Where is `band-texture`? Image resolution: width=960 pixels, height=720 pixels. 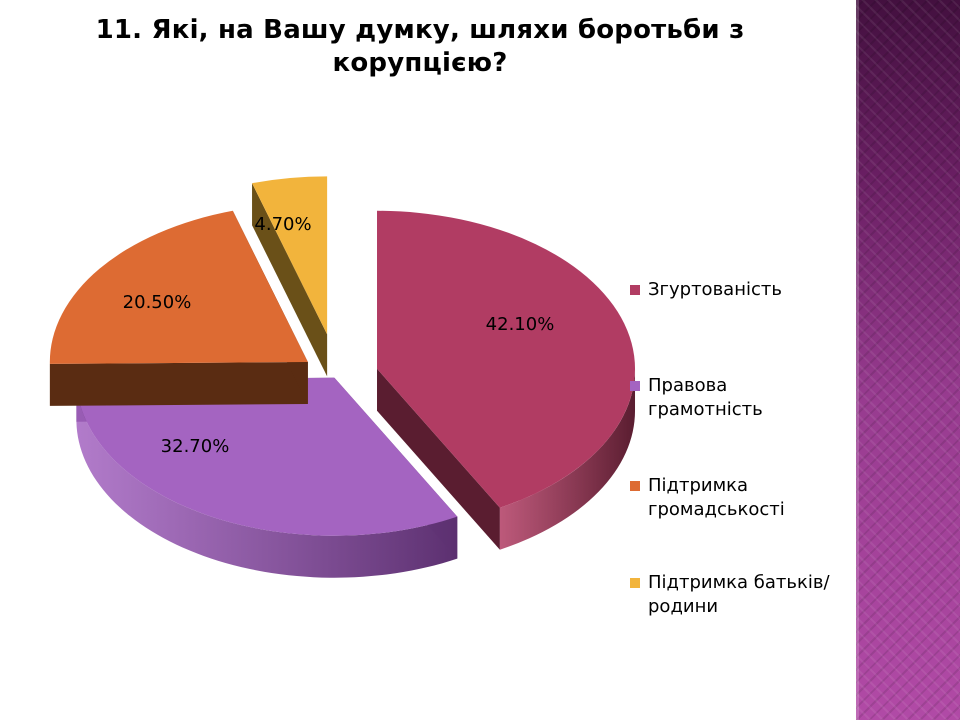 band-texture is located at coordinates (908, 360).